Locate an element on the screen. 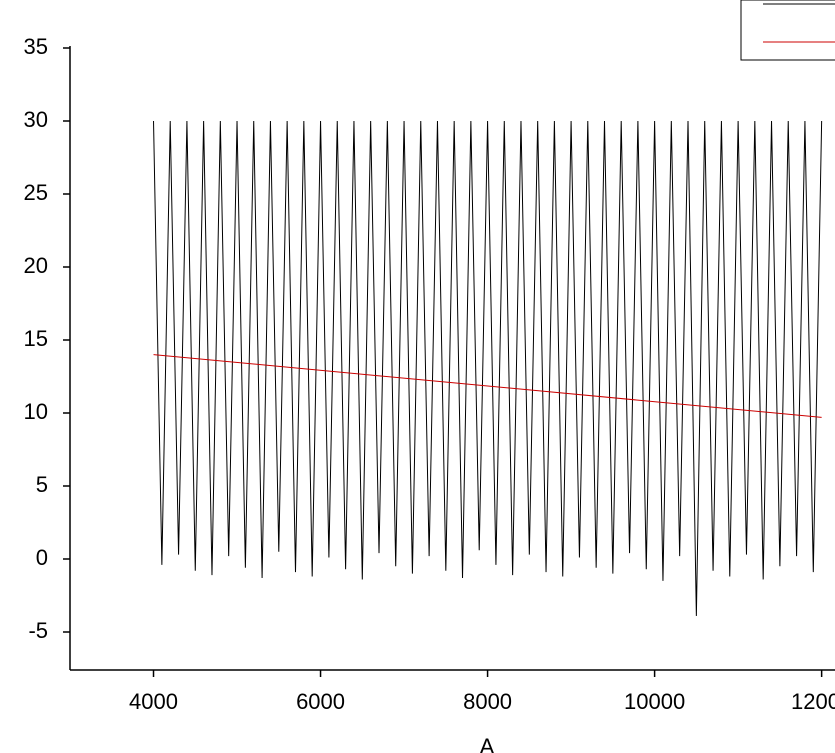 This screenshot has width=835, height=753. y-tick-label: 20 is located at coordinates (36, 265).